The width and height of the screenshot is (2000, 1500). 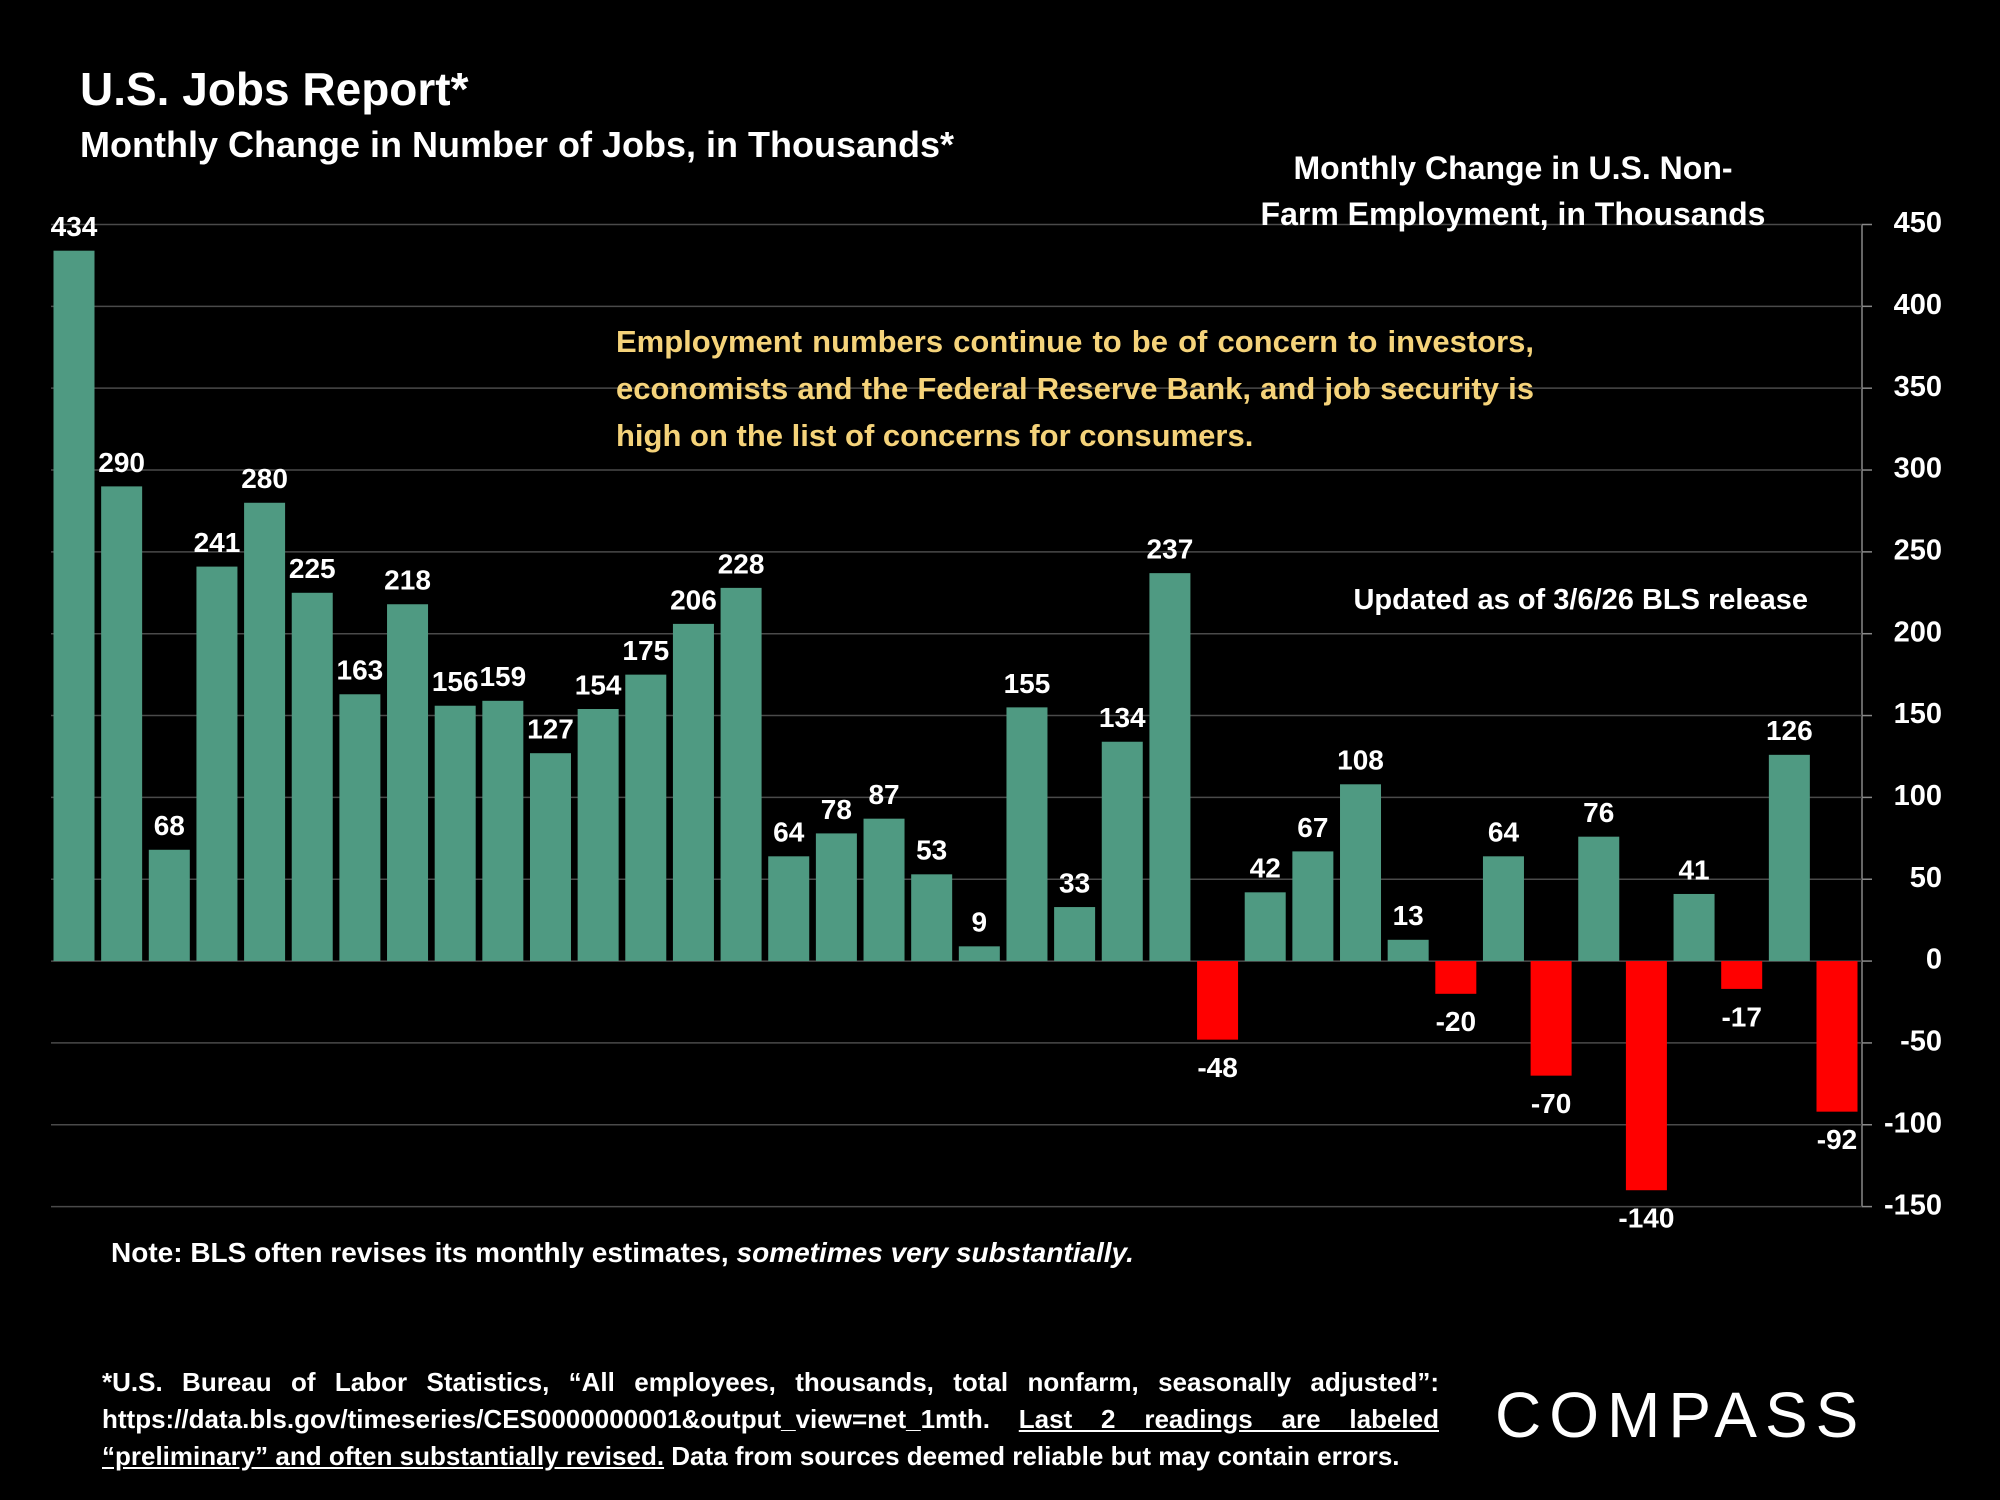 I want to click on y-tick-label: 400, so click(x=1918, y=305).